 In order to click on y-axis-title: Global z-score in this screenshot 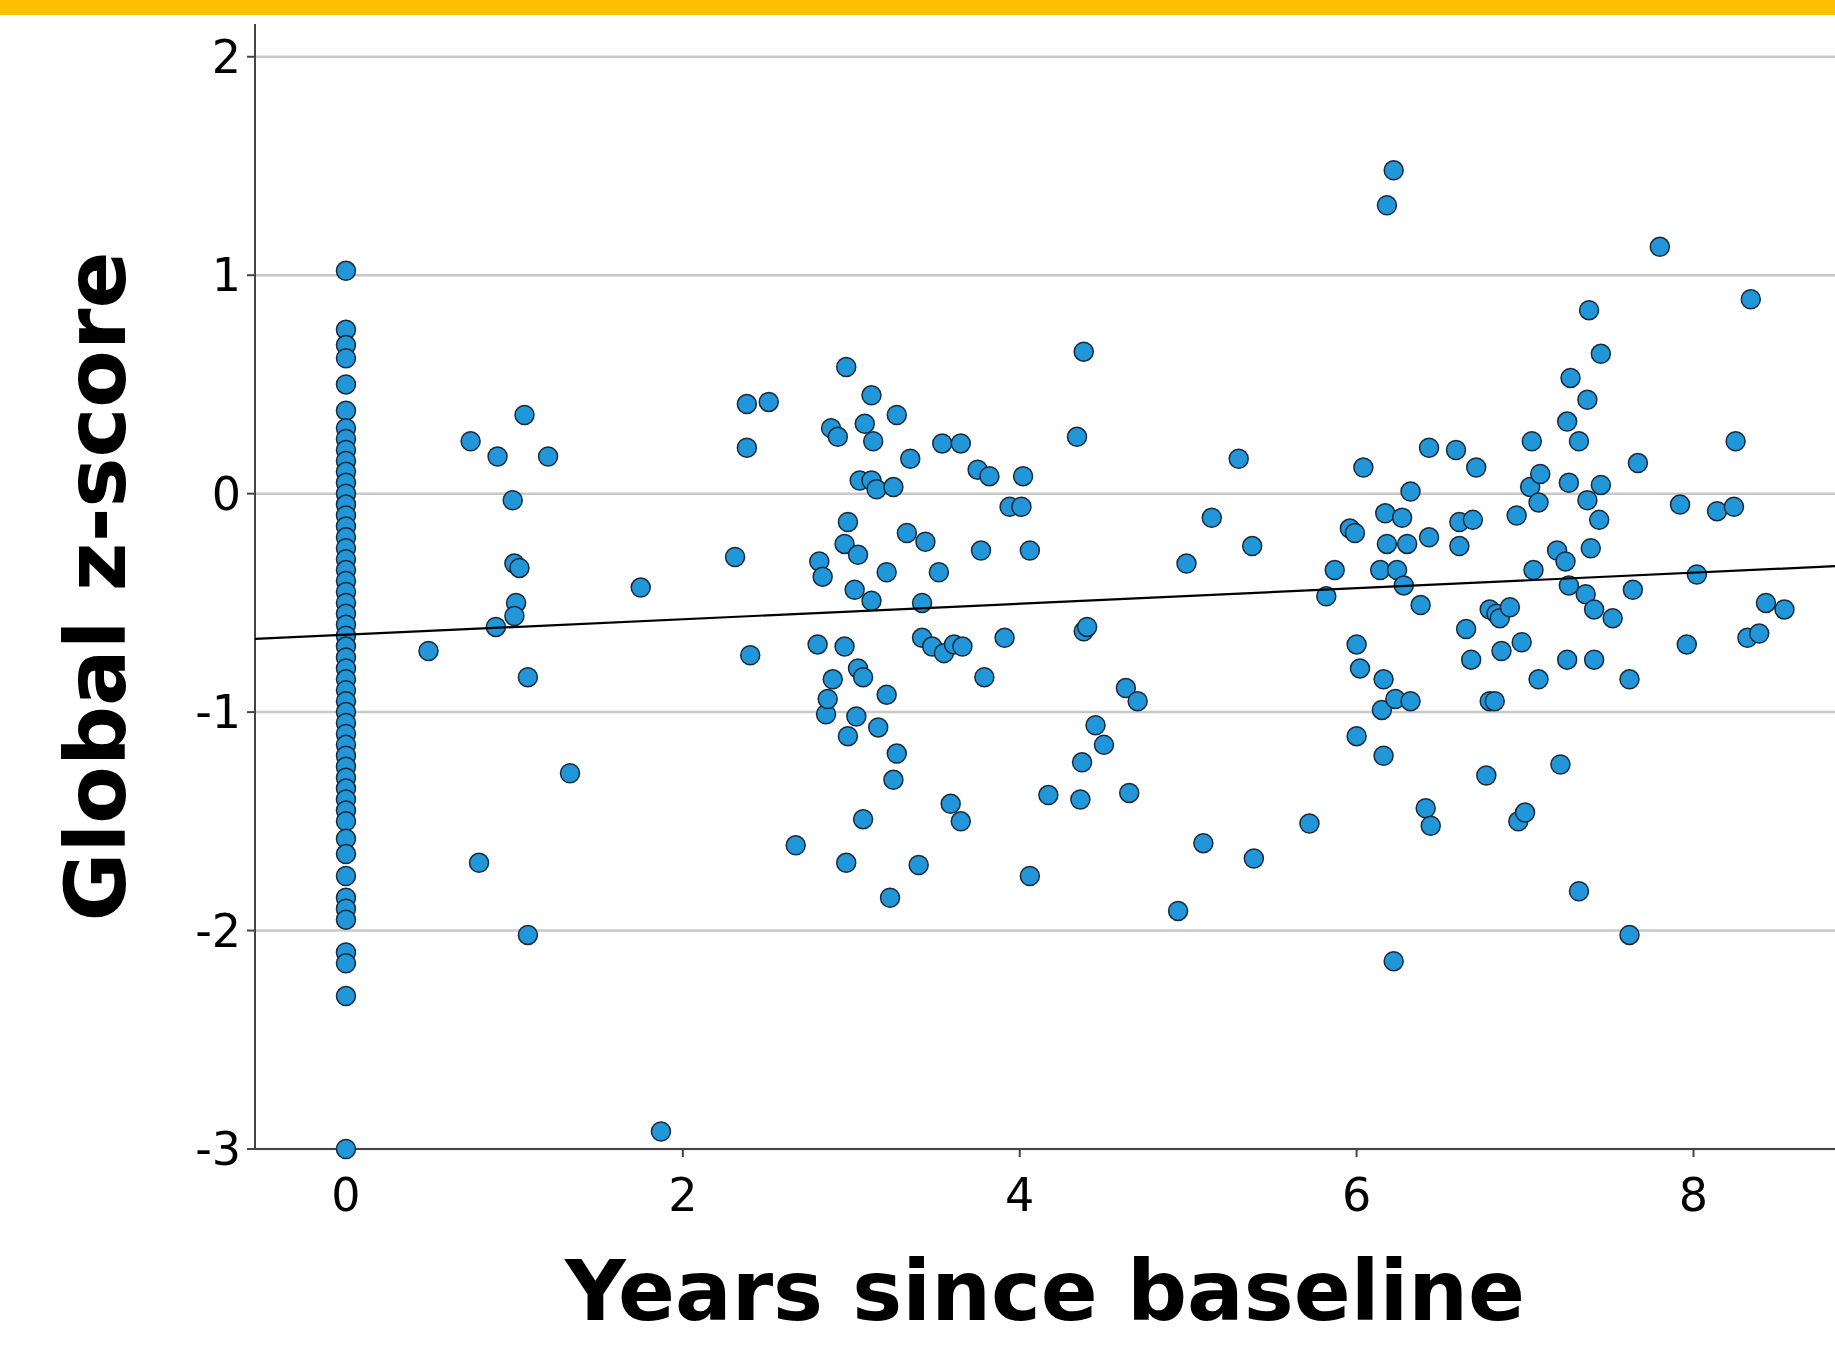, I will do `click(96, 586)`.